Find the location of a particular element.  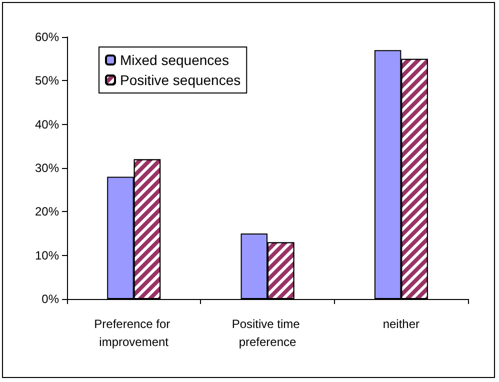

y-tick-label: 0% is located at coordinates (51, 299).